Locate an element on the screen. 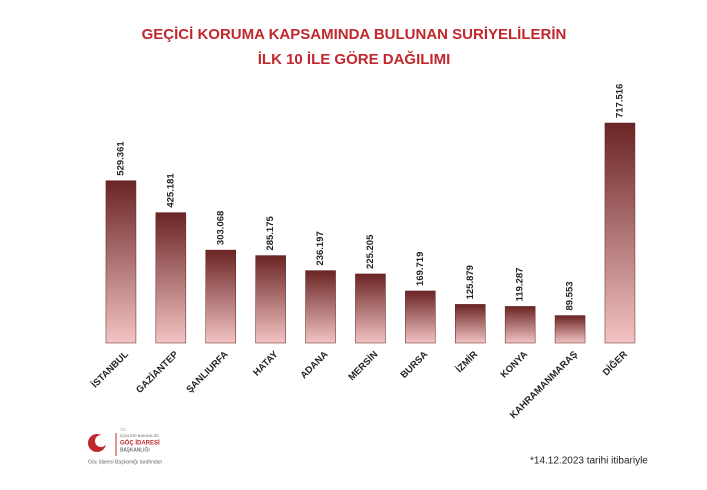 This screenshot has height=490, width=707. data-label: 236.197 is located at coordinates (320, 248).